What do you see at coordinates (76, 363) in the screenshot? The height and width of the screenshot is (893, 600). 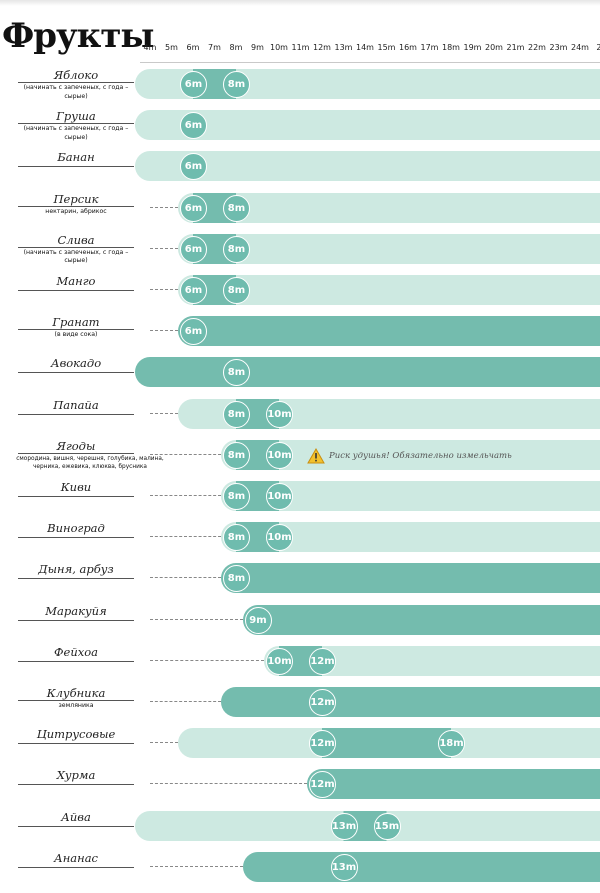 I see `fruit-name: Авокадо` at bounding box center [76, 363].